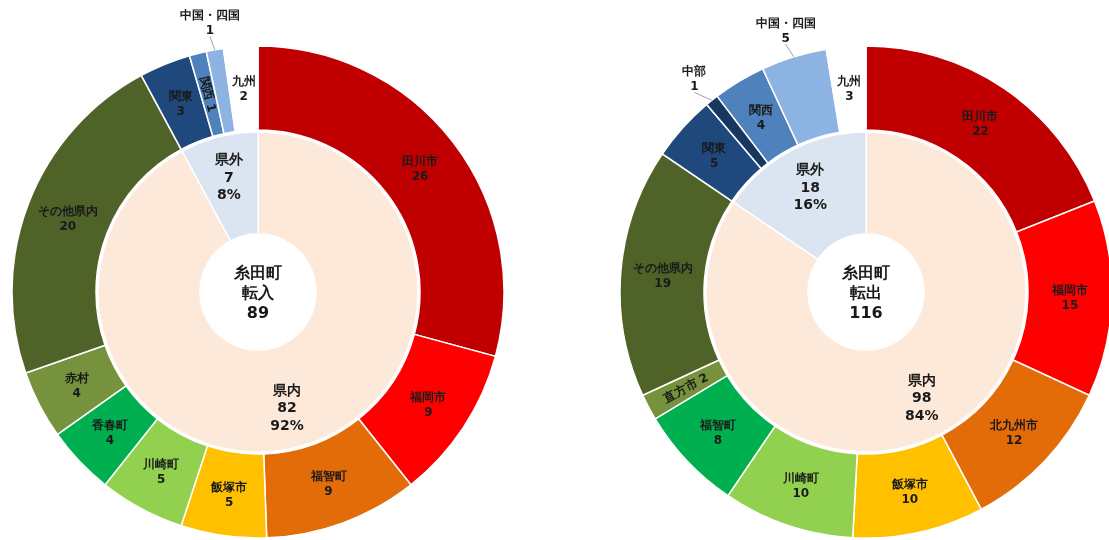 This screenshot has width=1109, height=540. What do you see at coordinates (229, 185) in the screenshot?
I see `data-label: 7 8%` at bounding box center [229, 185].